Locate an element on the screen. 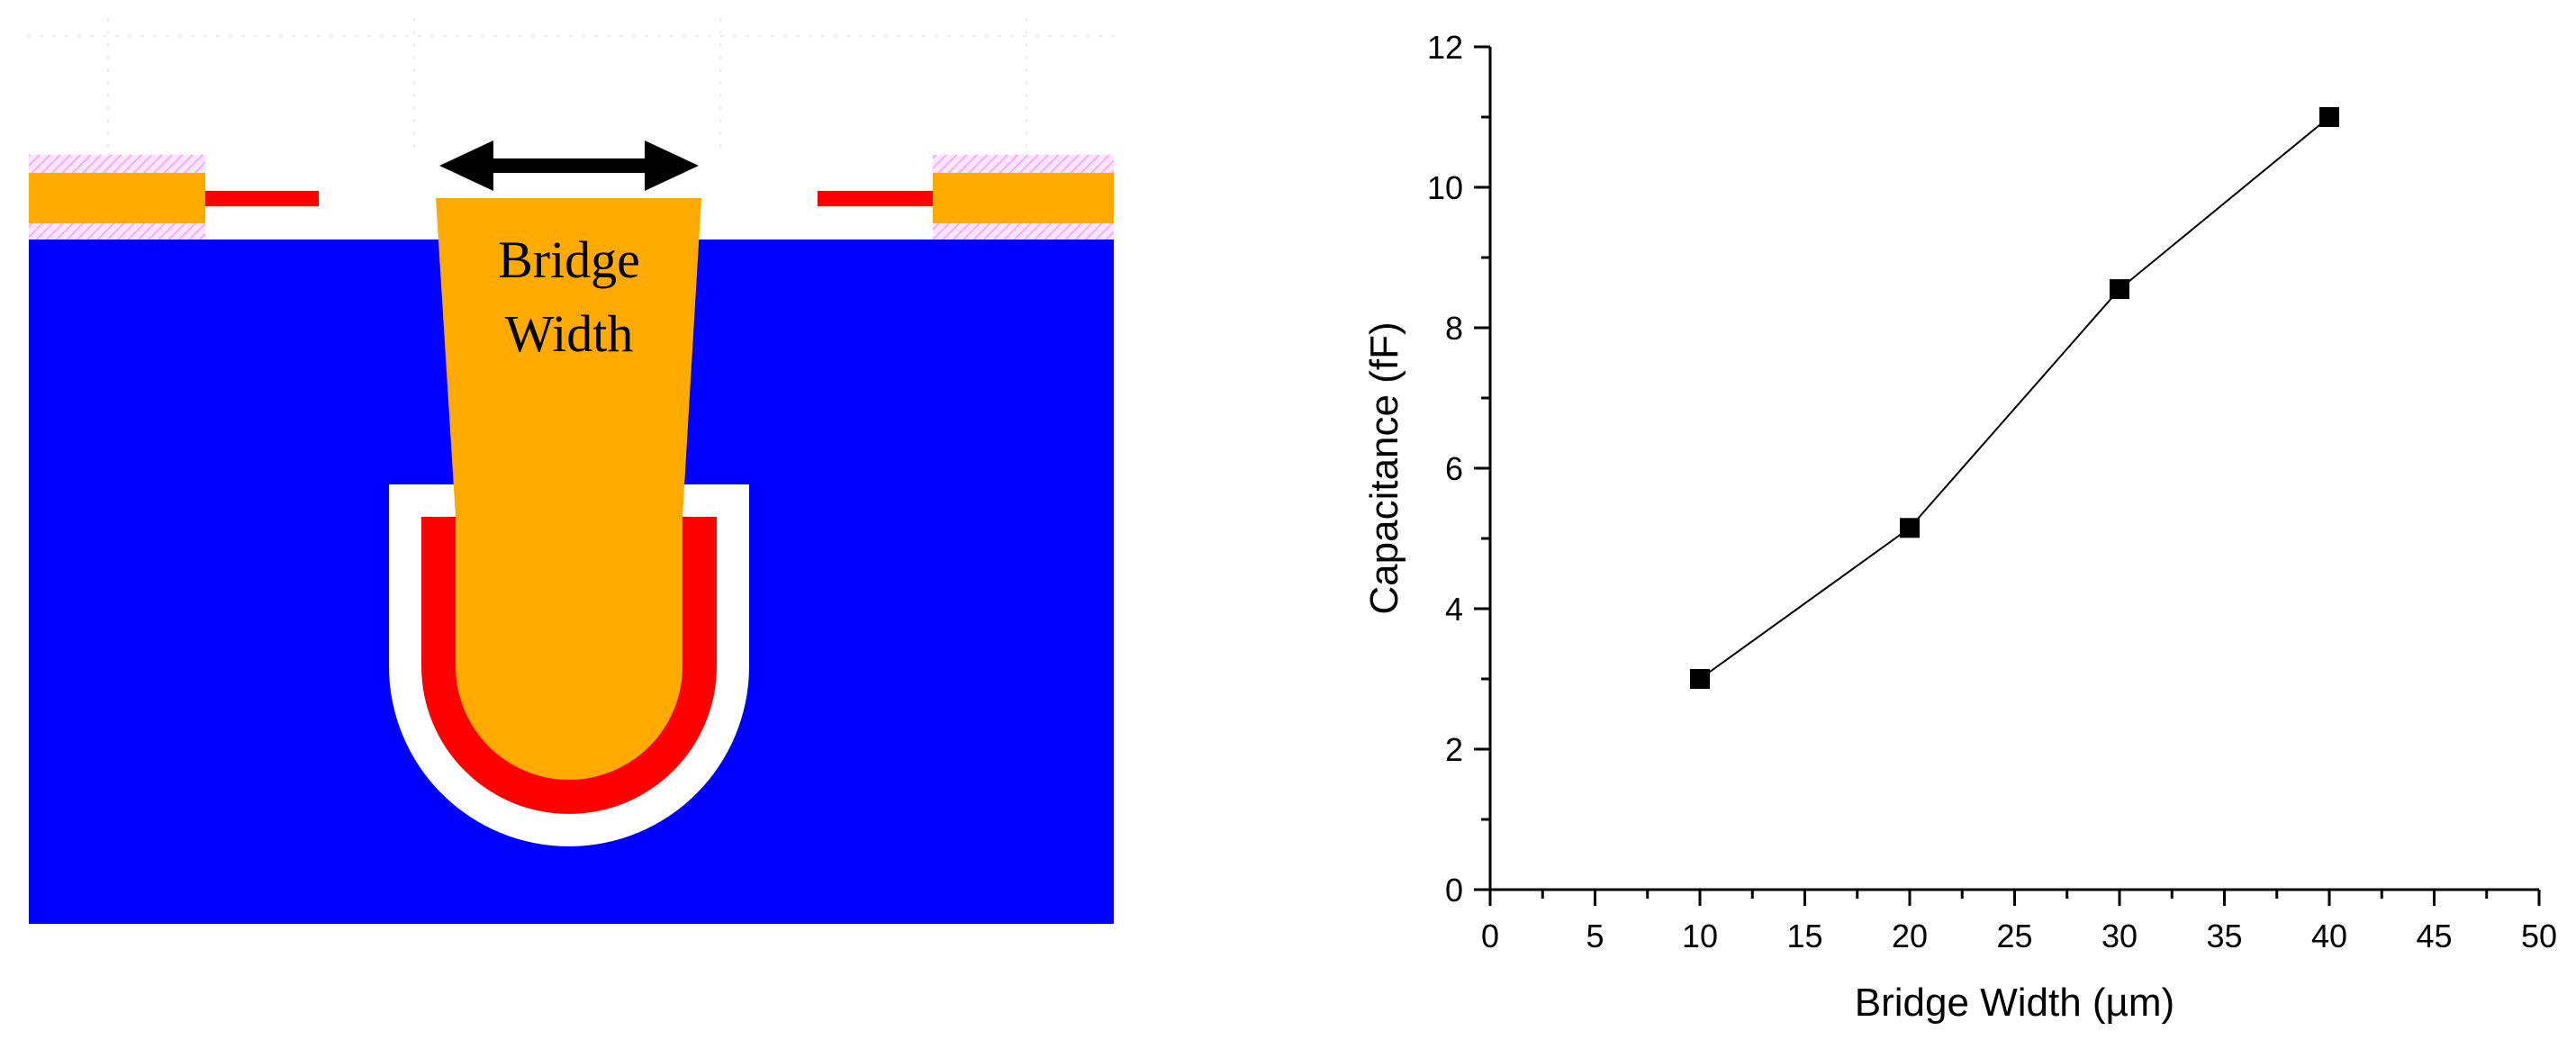 The width and height of the screenshot is (2576, 1040). bridge is located at coordinates (568, 489).